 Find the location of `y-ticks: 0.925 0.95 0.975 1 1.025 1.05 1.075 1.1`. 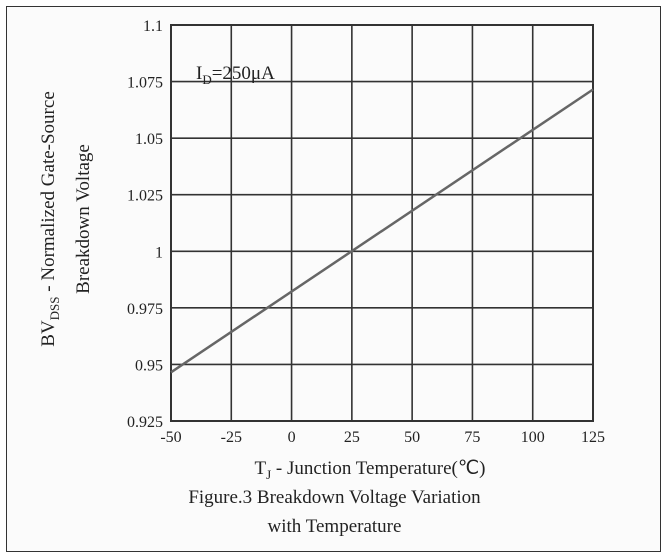

y-ticks: 0.925 0.95 0.975 1 1.025 1.05 1.075 1.1 is located at coordinates (145, 224).